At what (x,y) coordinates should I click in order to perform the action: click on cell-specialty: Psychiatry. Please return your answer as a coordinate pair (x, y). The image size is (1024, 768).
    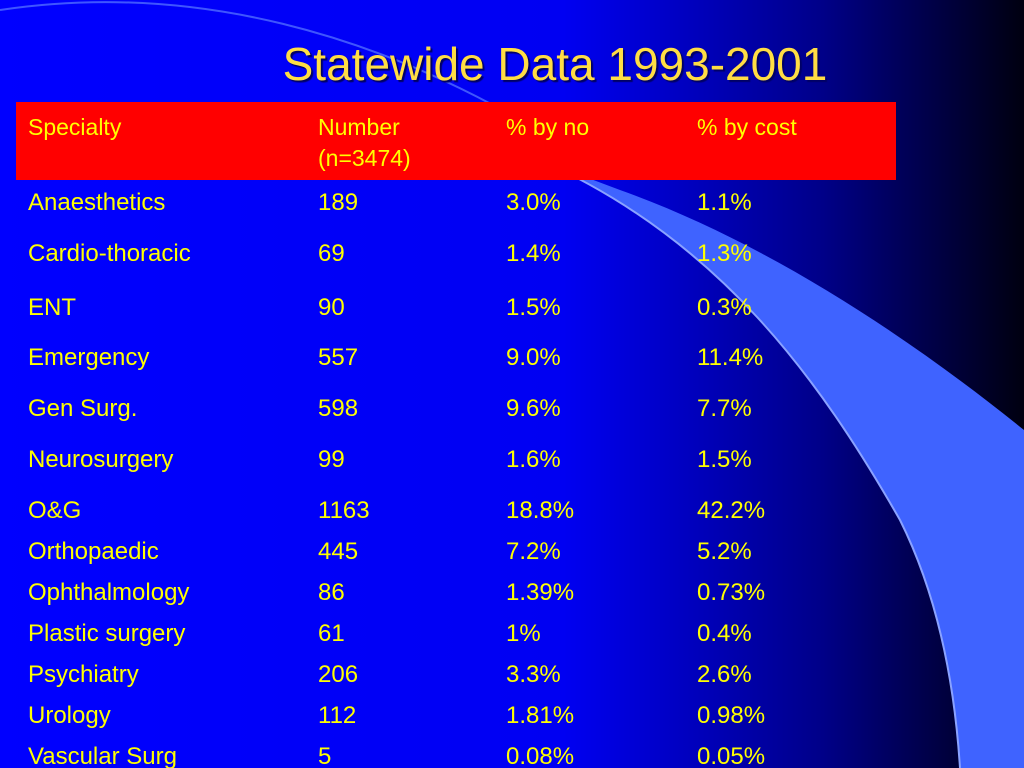
    Looking at the image, I should click on (83, 674).